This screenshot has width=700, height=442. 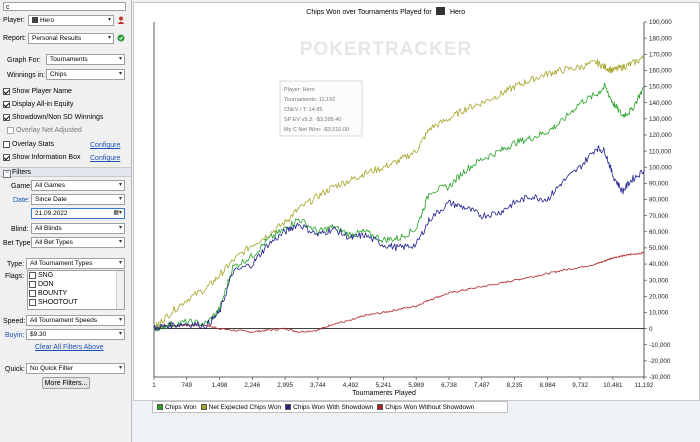 What do you see at coordinates (76, 290) in the screenshot?
I see `flags-list: SNG DON BOUNTY SHOOTOUT` at bounding box center [76, 290].